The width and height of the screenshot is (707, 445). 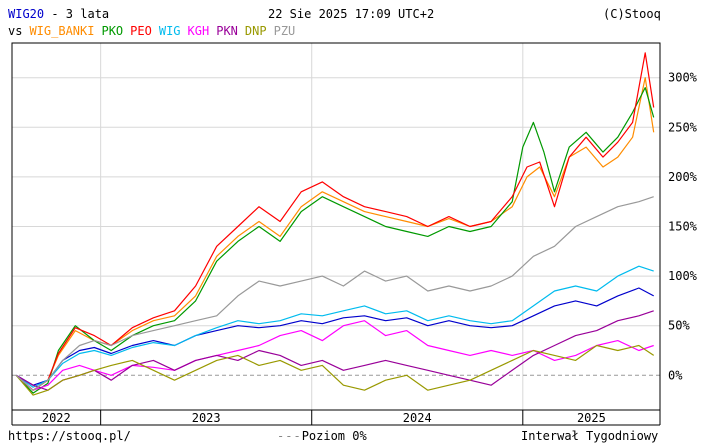 I want to click on x-tick-label: 2022, so click(x=56, y=418).